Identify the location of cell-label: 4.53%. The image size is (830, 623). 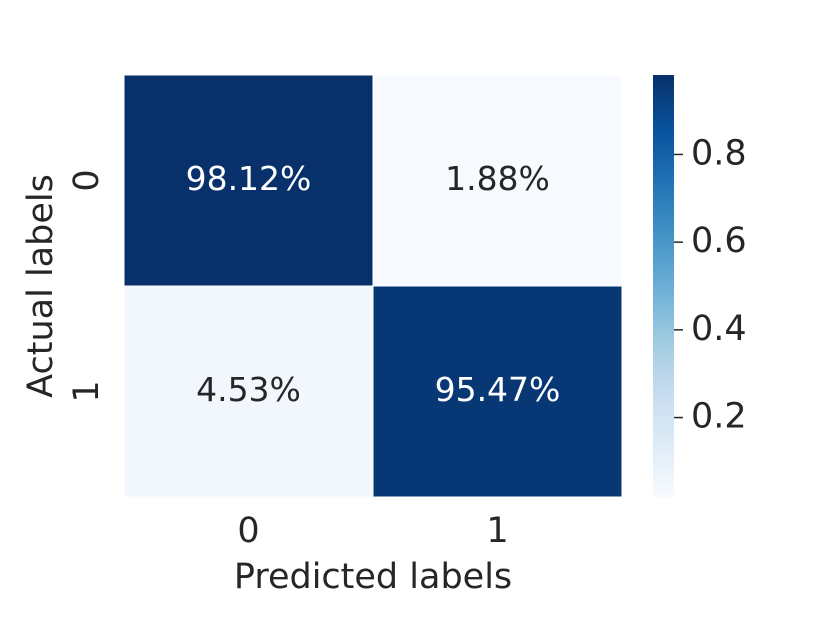
(248, 389).